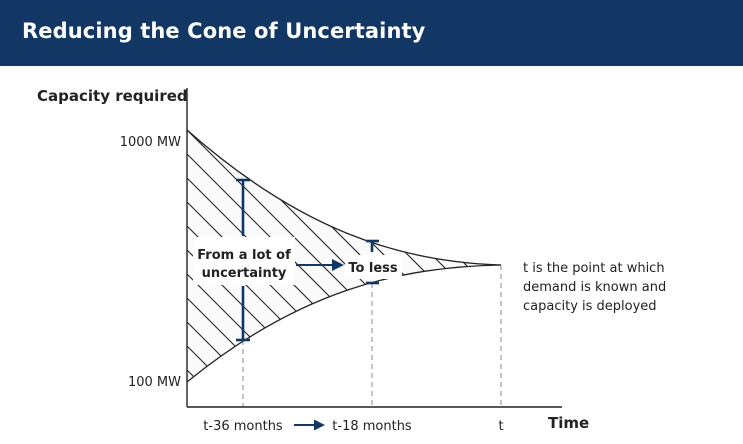  Describe the element at coordinates (154, 382) in the screenshot. I see `y-tick-bottom: 100 MW` at that location.